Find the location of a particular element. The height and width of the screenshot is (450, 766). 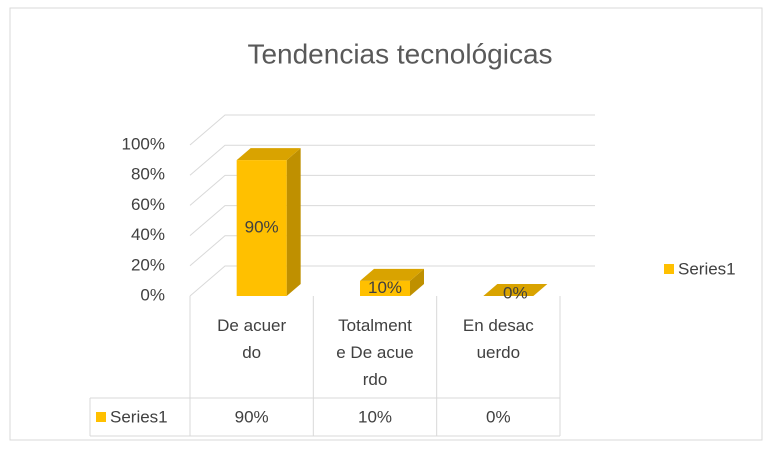

x-tick-label: En desacuerdo is located at coordinates (498, 339).